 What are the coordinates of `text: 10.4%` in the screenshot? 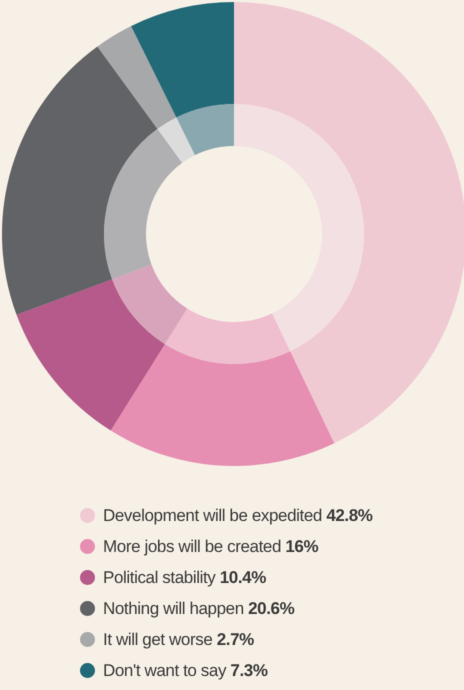 It's located at (243, 577).